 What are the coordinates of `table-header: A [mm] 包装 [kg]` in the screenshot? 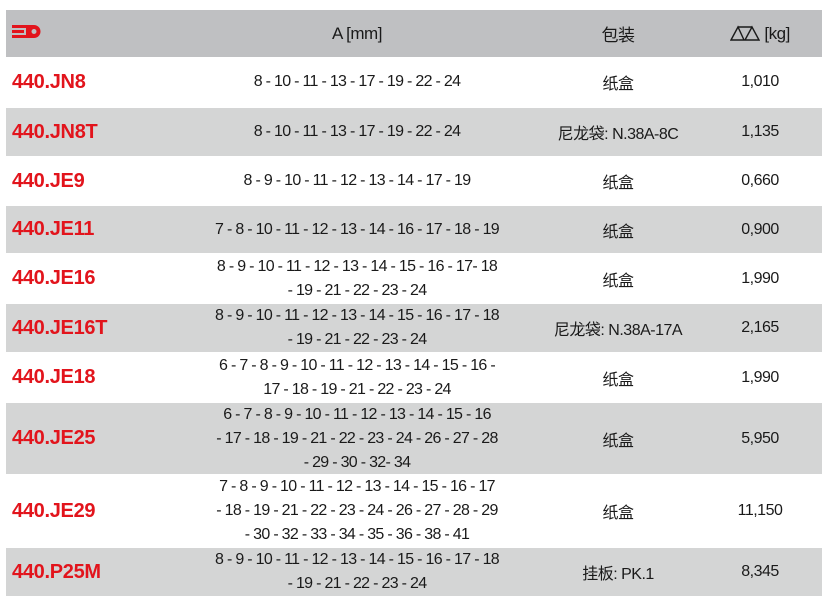 It's located at (414, 33).